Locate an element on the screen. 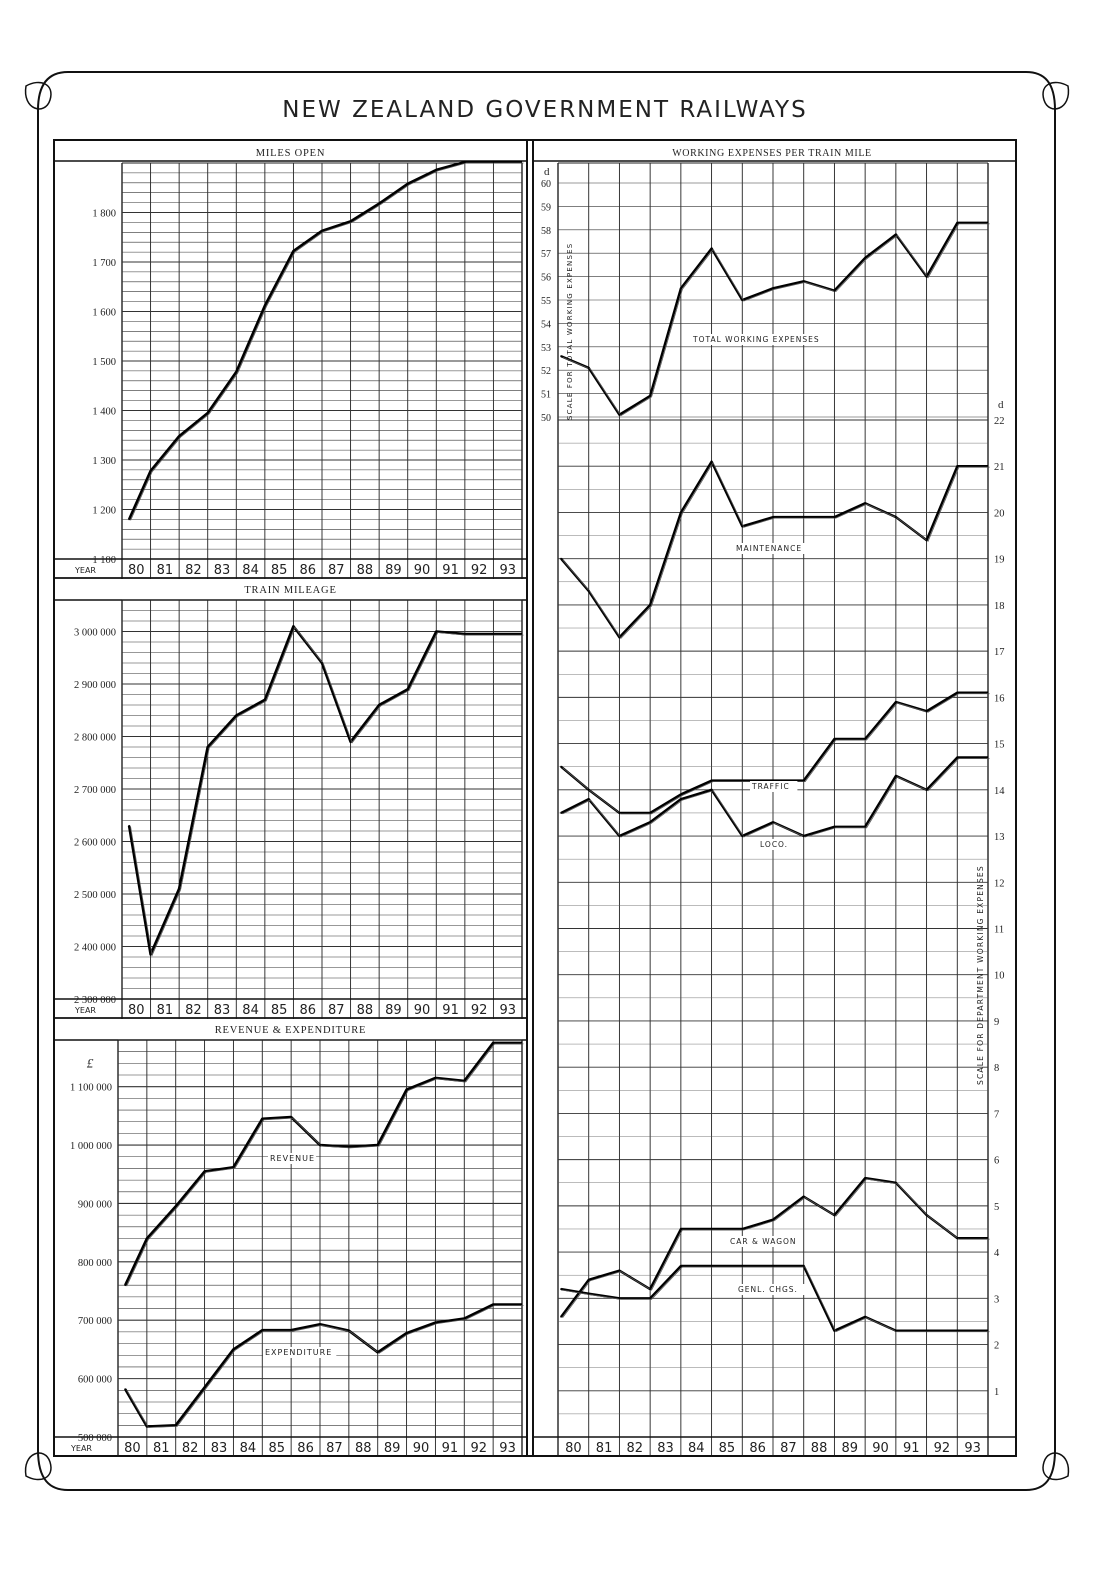 The height and width of the screenshot is (1593, 1114). total-tick-label: 51 is located at coordinates (546, 395).